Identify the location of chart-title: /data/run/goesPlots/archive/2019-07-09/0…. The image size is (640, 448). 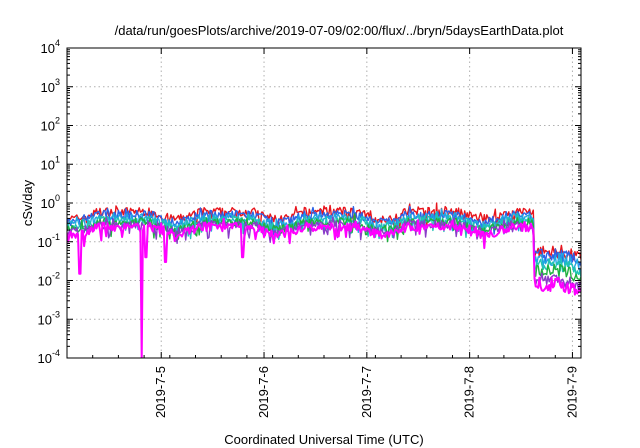
(339, 30).